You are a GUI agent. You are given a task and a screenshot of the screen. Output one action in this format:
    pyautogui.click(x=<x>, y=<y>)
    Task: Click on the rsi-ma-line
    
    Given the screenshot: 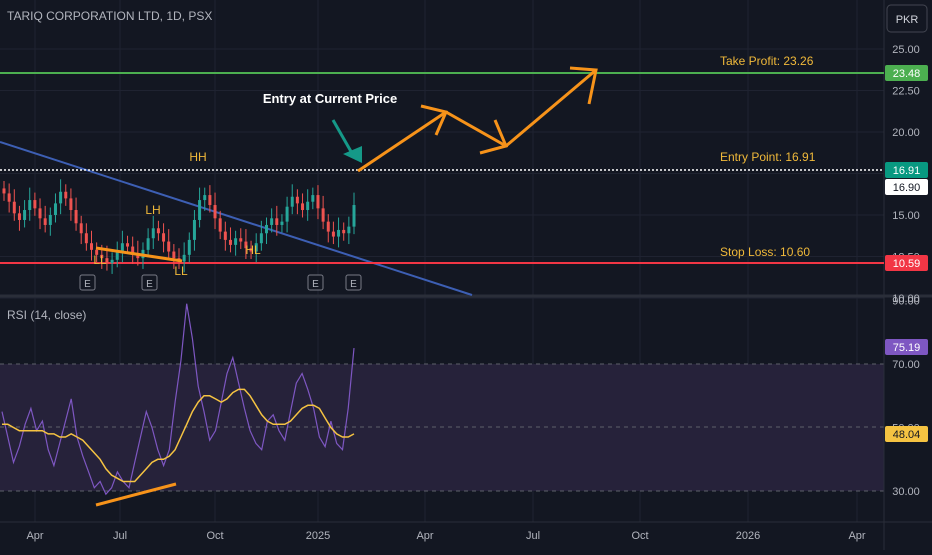 What is the action you would take?
    pyautogui.click(x=178, y=435)
    